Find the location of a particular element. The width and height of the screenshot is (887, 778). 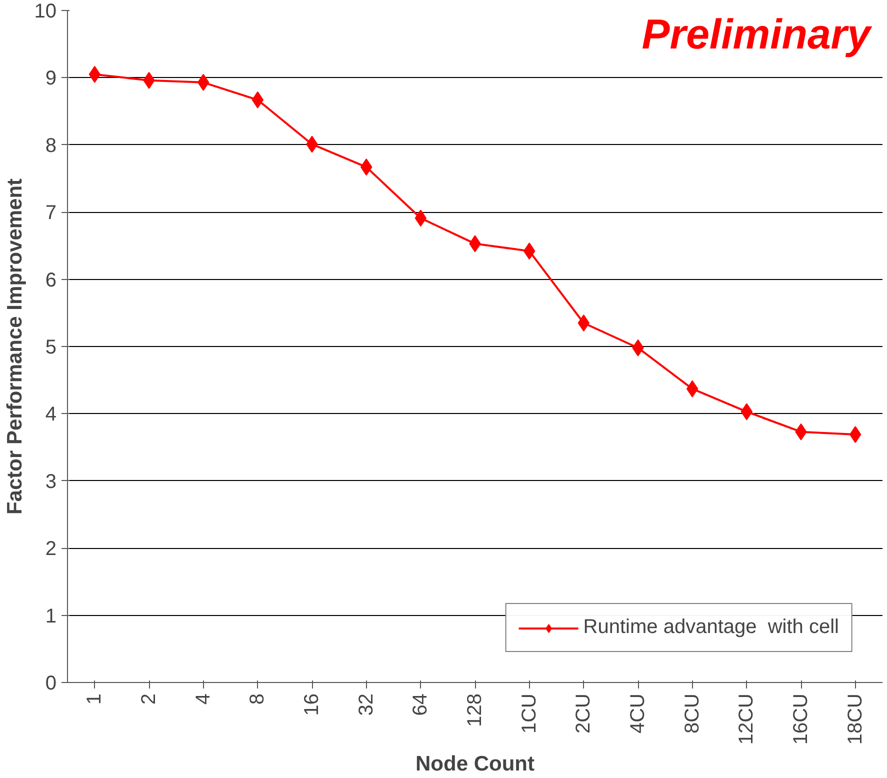

y-tick-label: 8 is located at coordinates (50, 145).